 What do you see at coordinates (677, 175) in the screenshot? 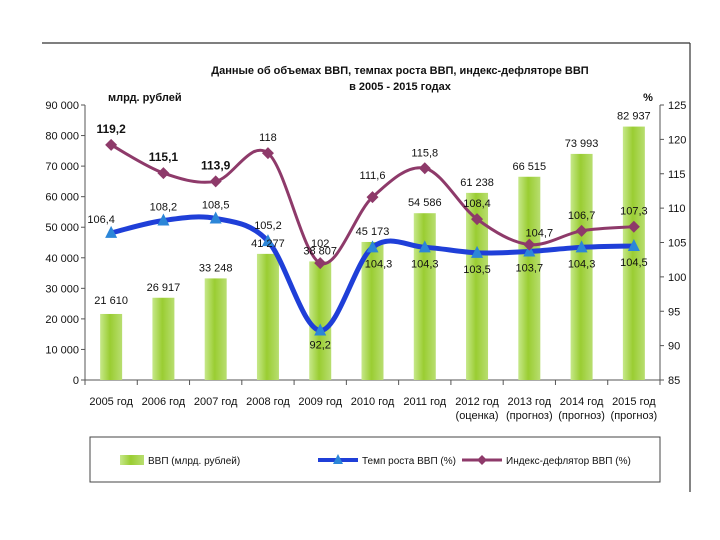
I see `right-tick-label: 115` at bounding box center [677, 175].